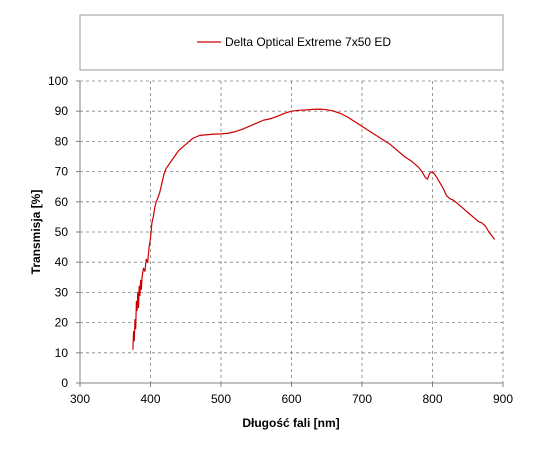  I want to click on y-tick-label: 60, so click(62, 202).